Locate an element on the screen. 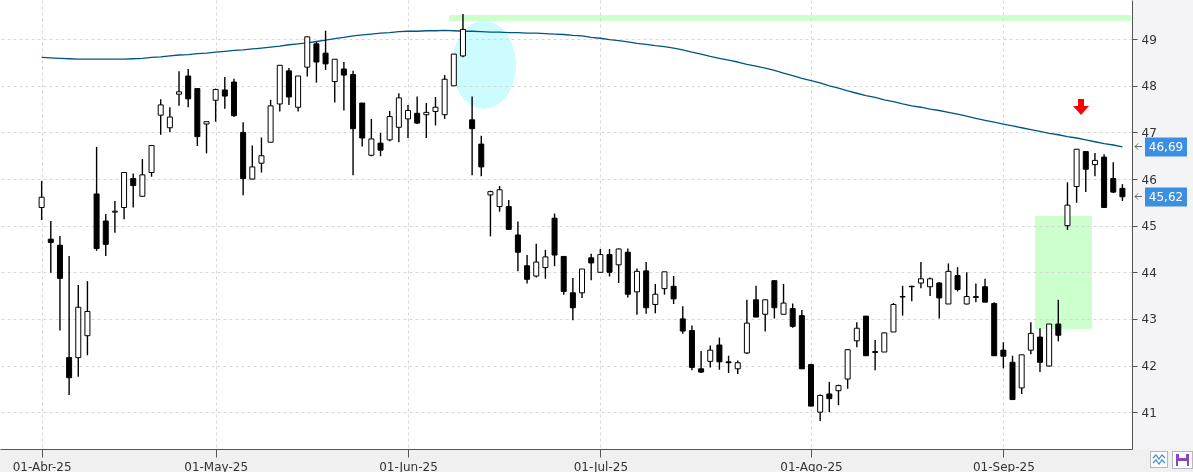 This screenshot has width=1193, height=472. y-tick-label: 43 is located at coordinates (1149, 319).